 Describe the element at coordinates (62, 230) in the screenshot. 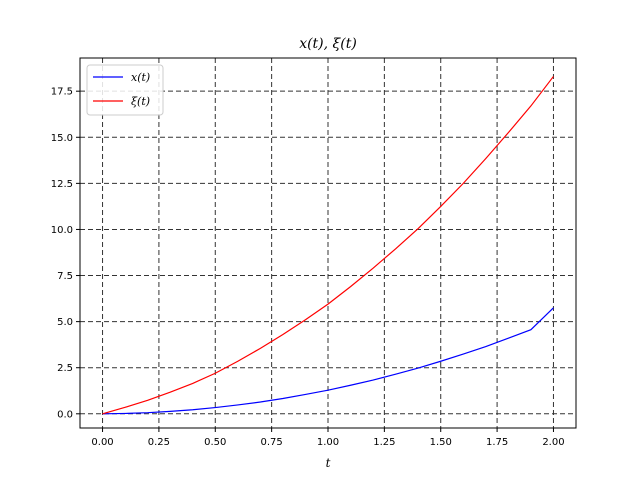

I see `y-tick-label: 10.0` at that location.